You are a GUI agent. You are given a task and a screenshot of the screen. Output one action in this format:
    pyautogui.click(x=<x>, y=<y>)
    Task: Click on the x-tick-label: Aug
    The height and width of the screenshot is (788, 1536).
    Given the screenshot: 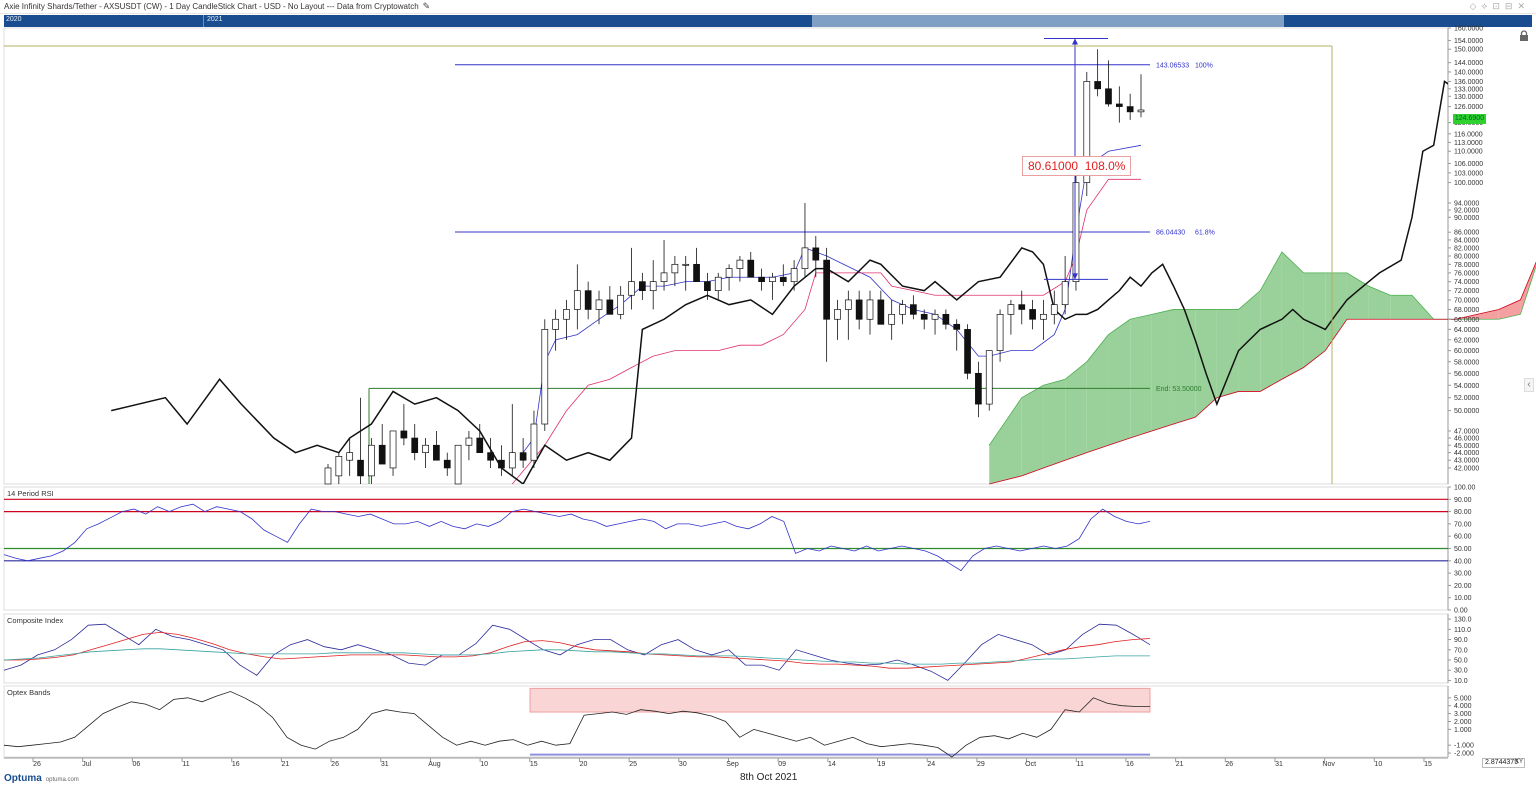 What is the action you would take?
    pyautogui.click(x=434, y=764)
    